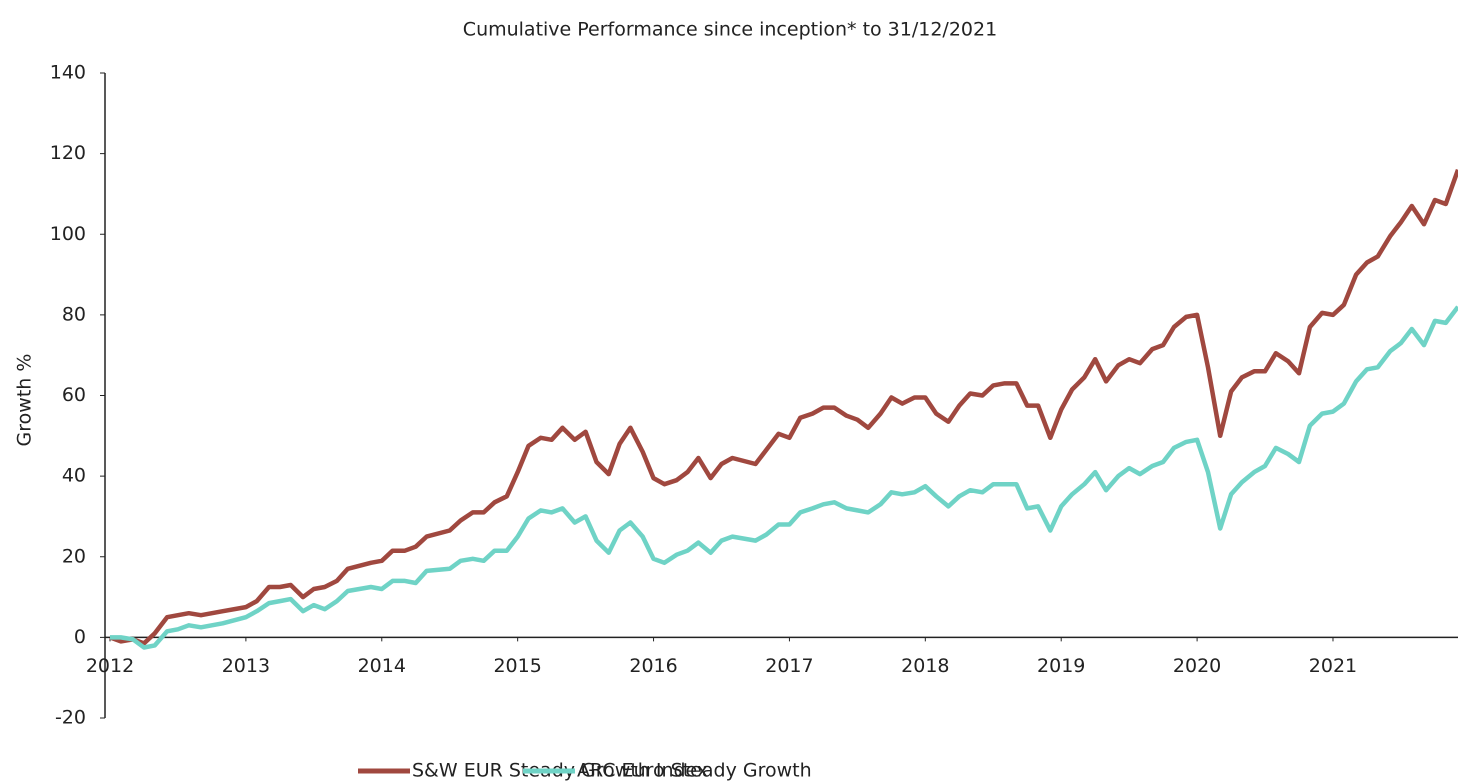 The height and width of the screenshot is (782, 1458). I want to click on x-tick-label: 2020, so click(1197, 666).